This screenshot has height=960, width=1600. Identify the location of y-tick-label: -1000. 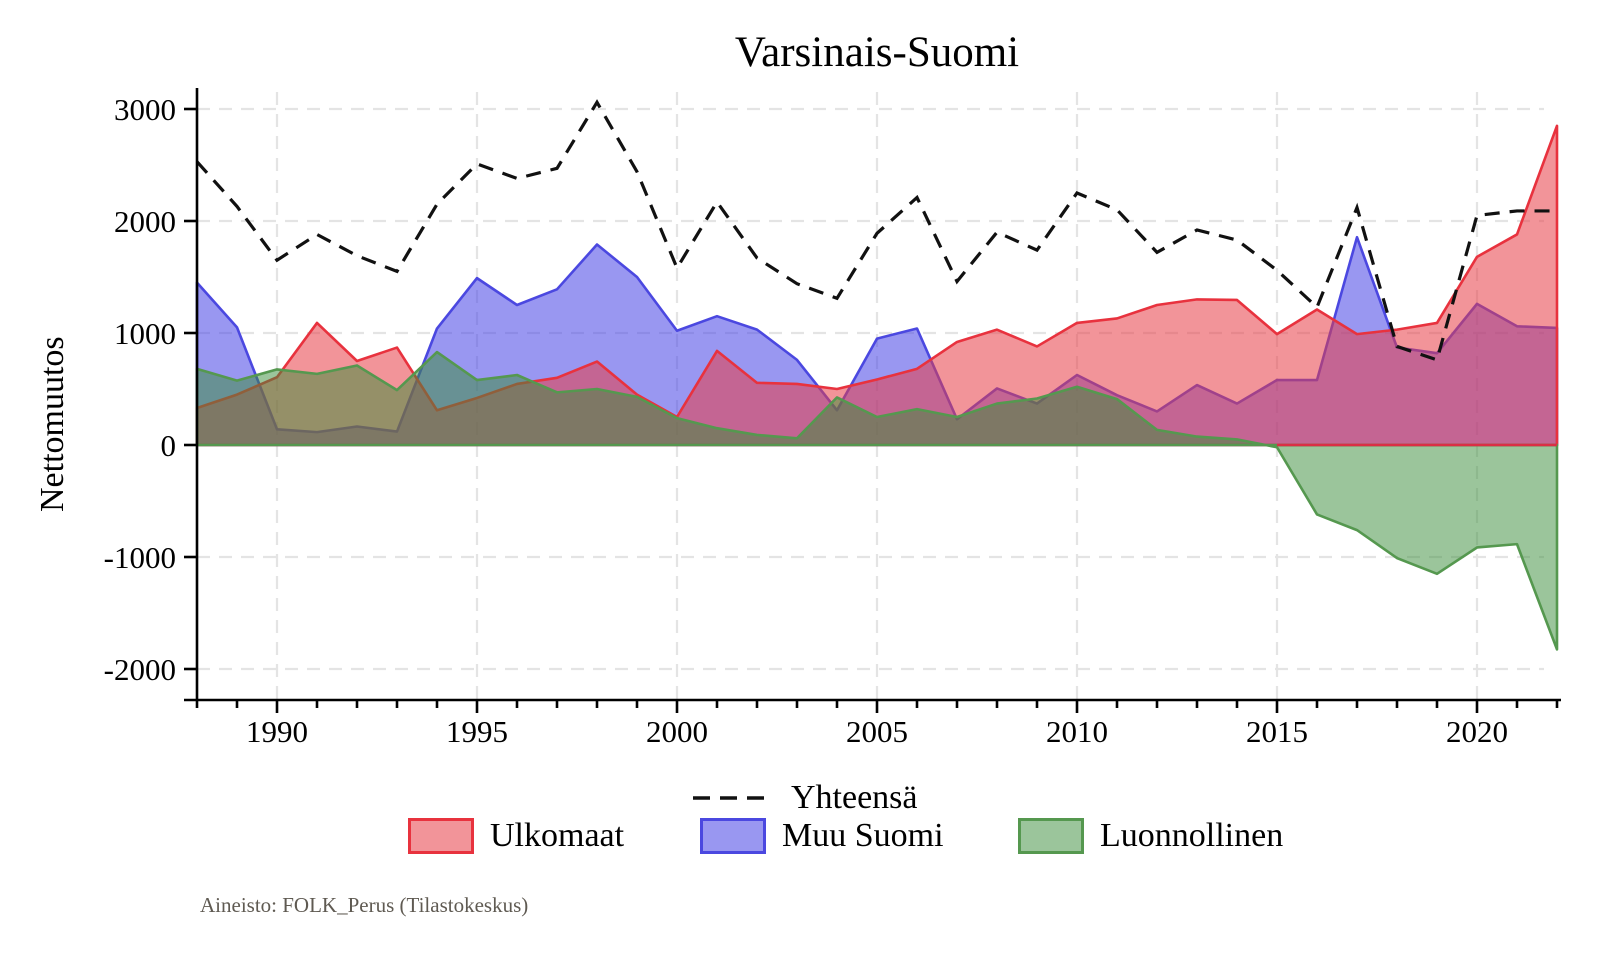
(140, 557).